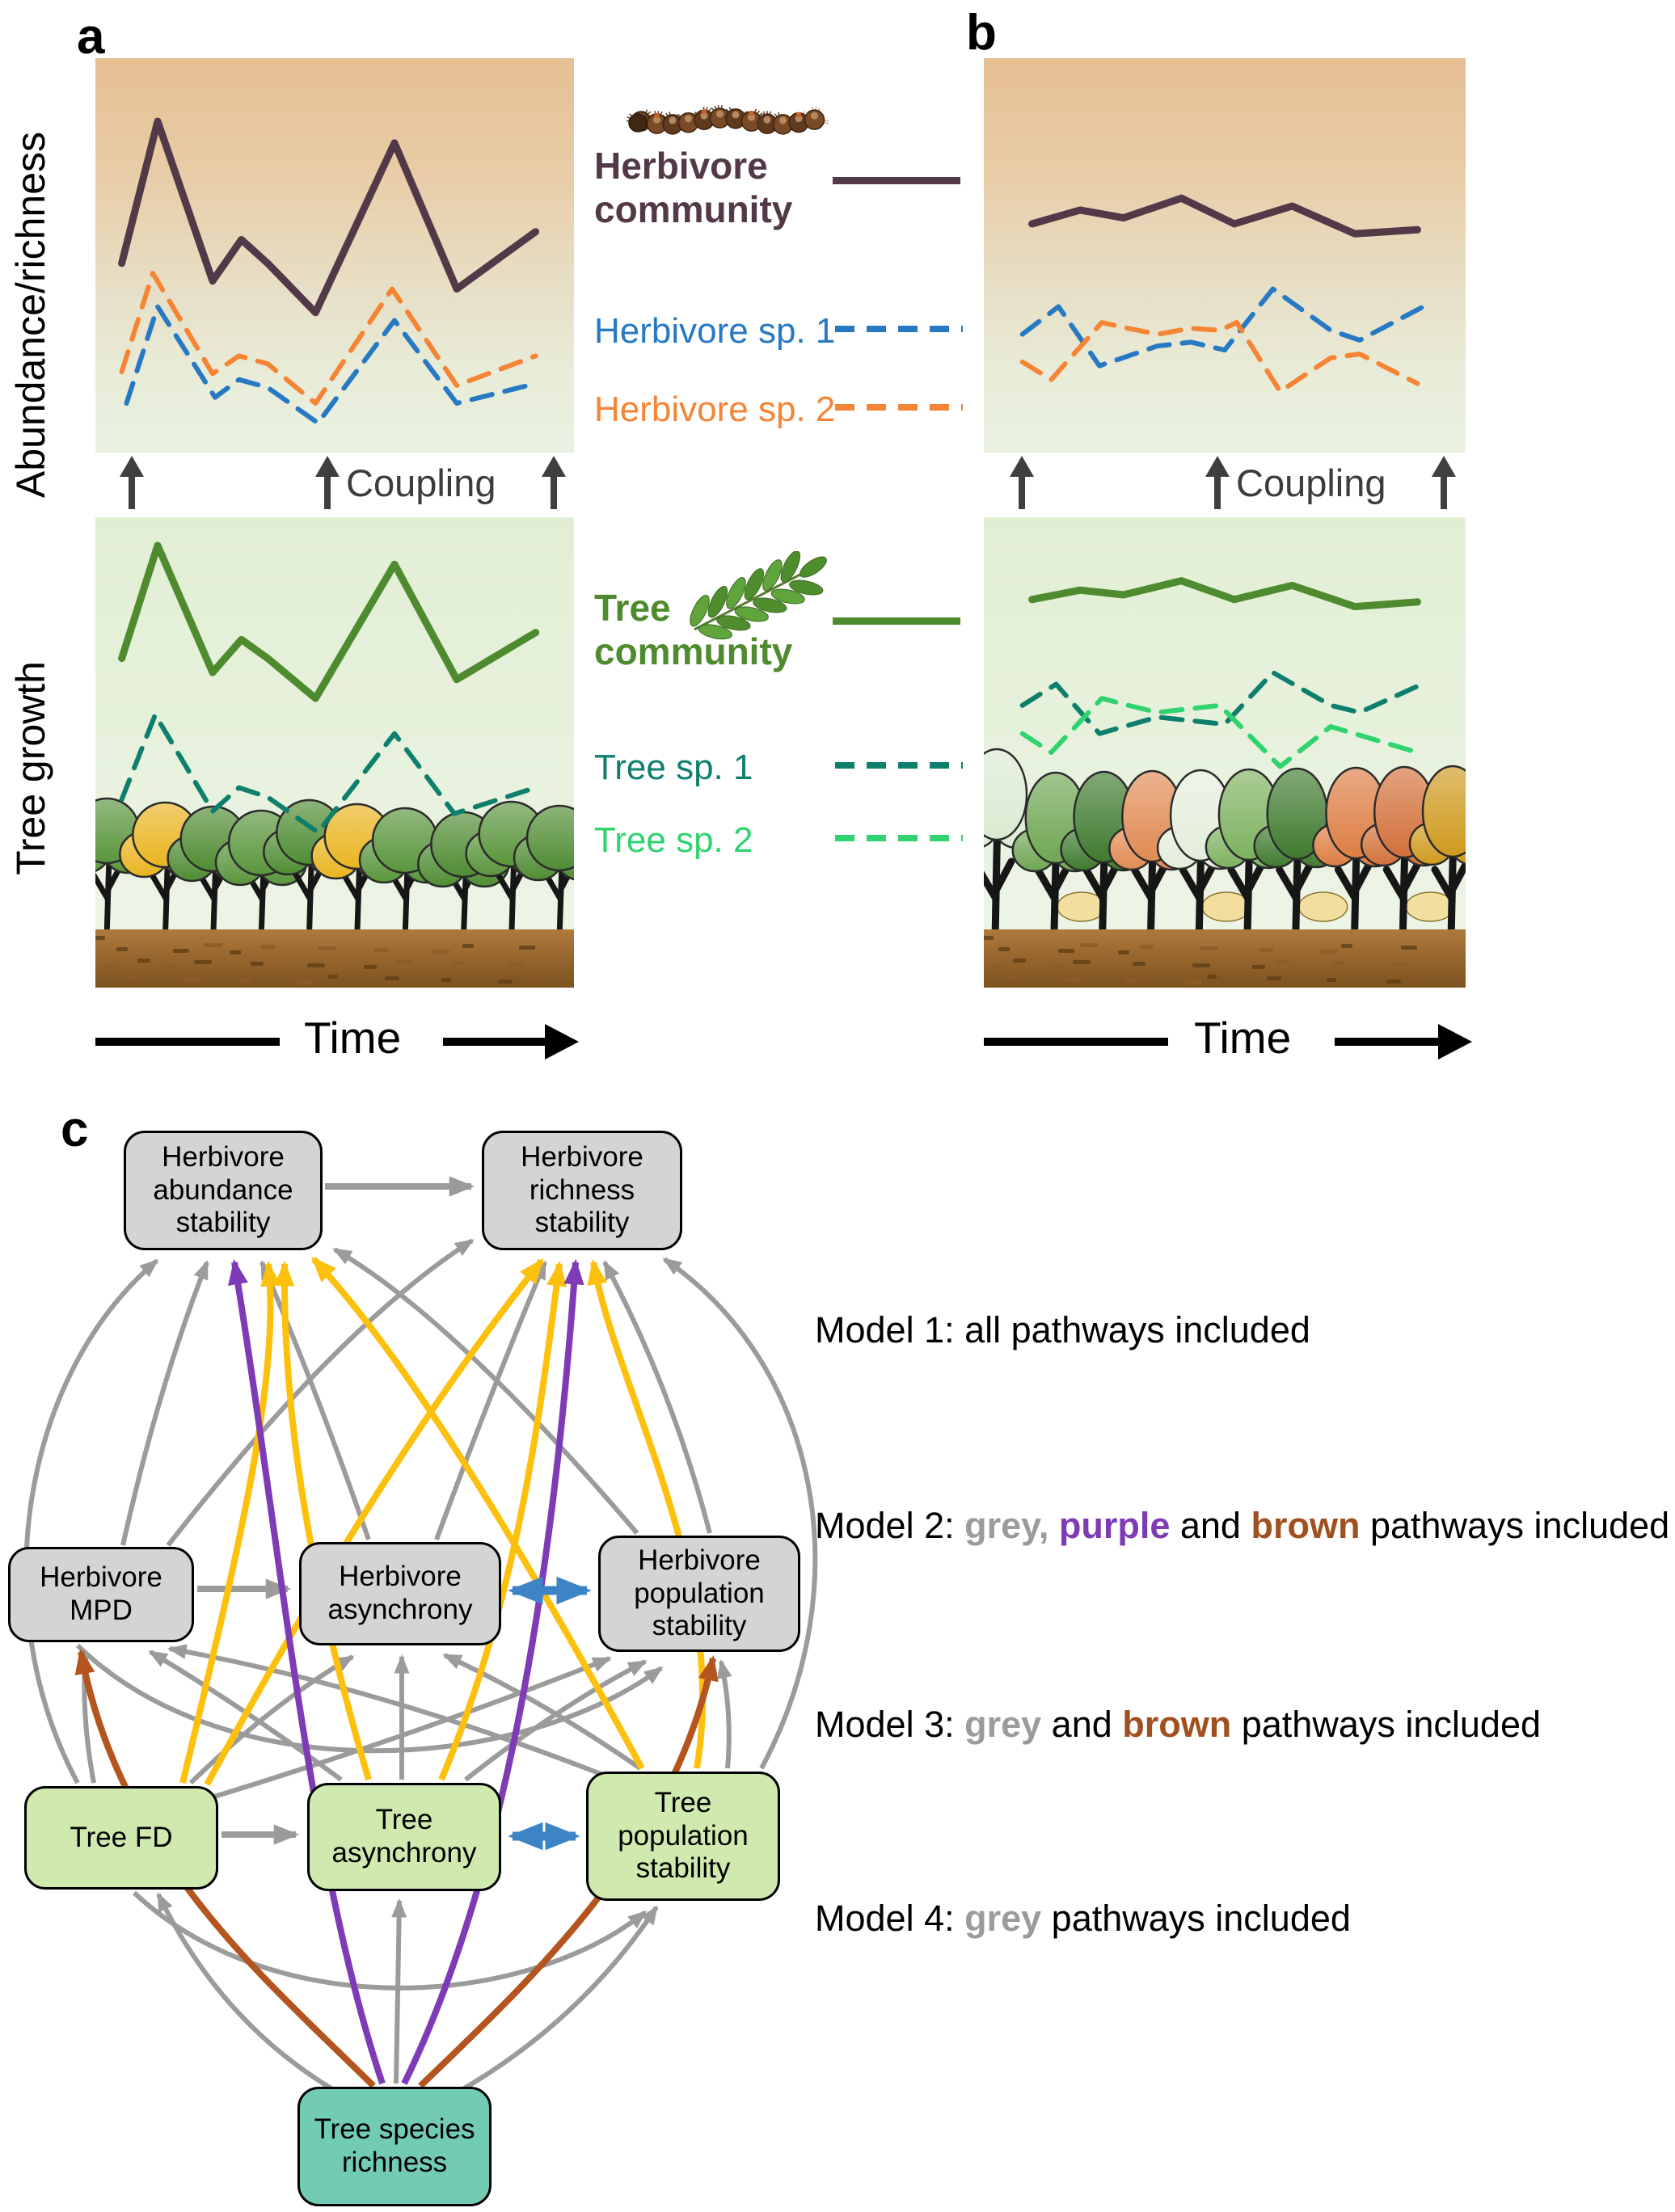 This screenshot has width=1675, height=2212. What do you see at coordinates (728, 120) in the screenshot?
I see `caterpillar-icon` at bounding box center [728, 120].